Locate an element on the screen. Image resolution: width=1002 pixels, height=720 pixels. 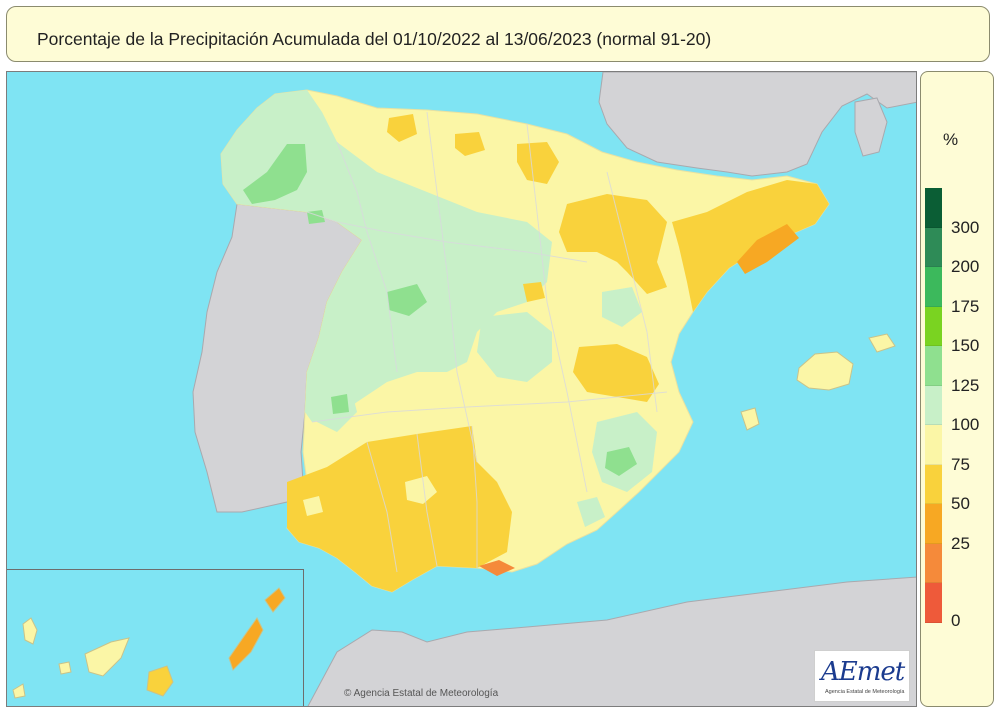
malaga-very-dry is located at coordinates (497, 568).